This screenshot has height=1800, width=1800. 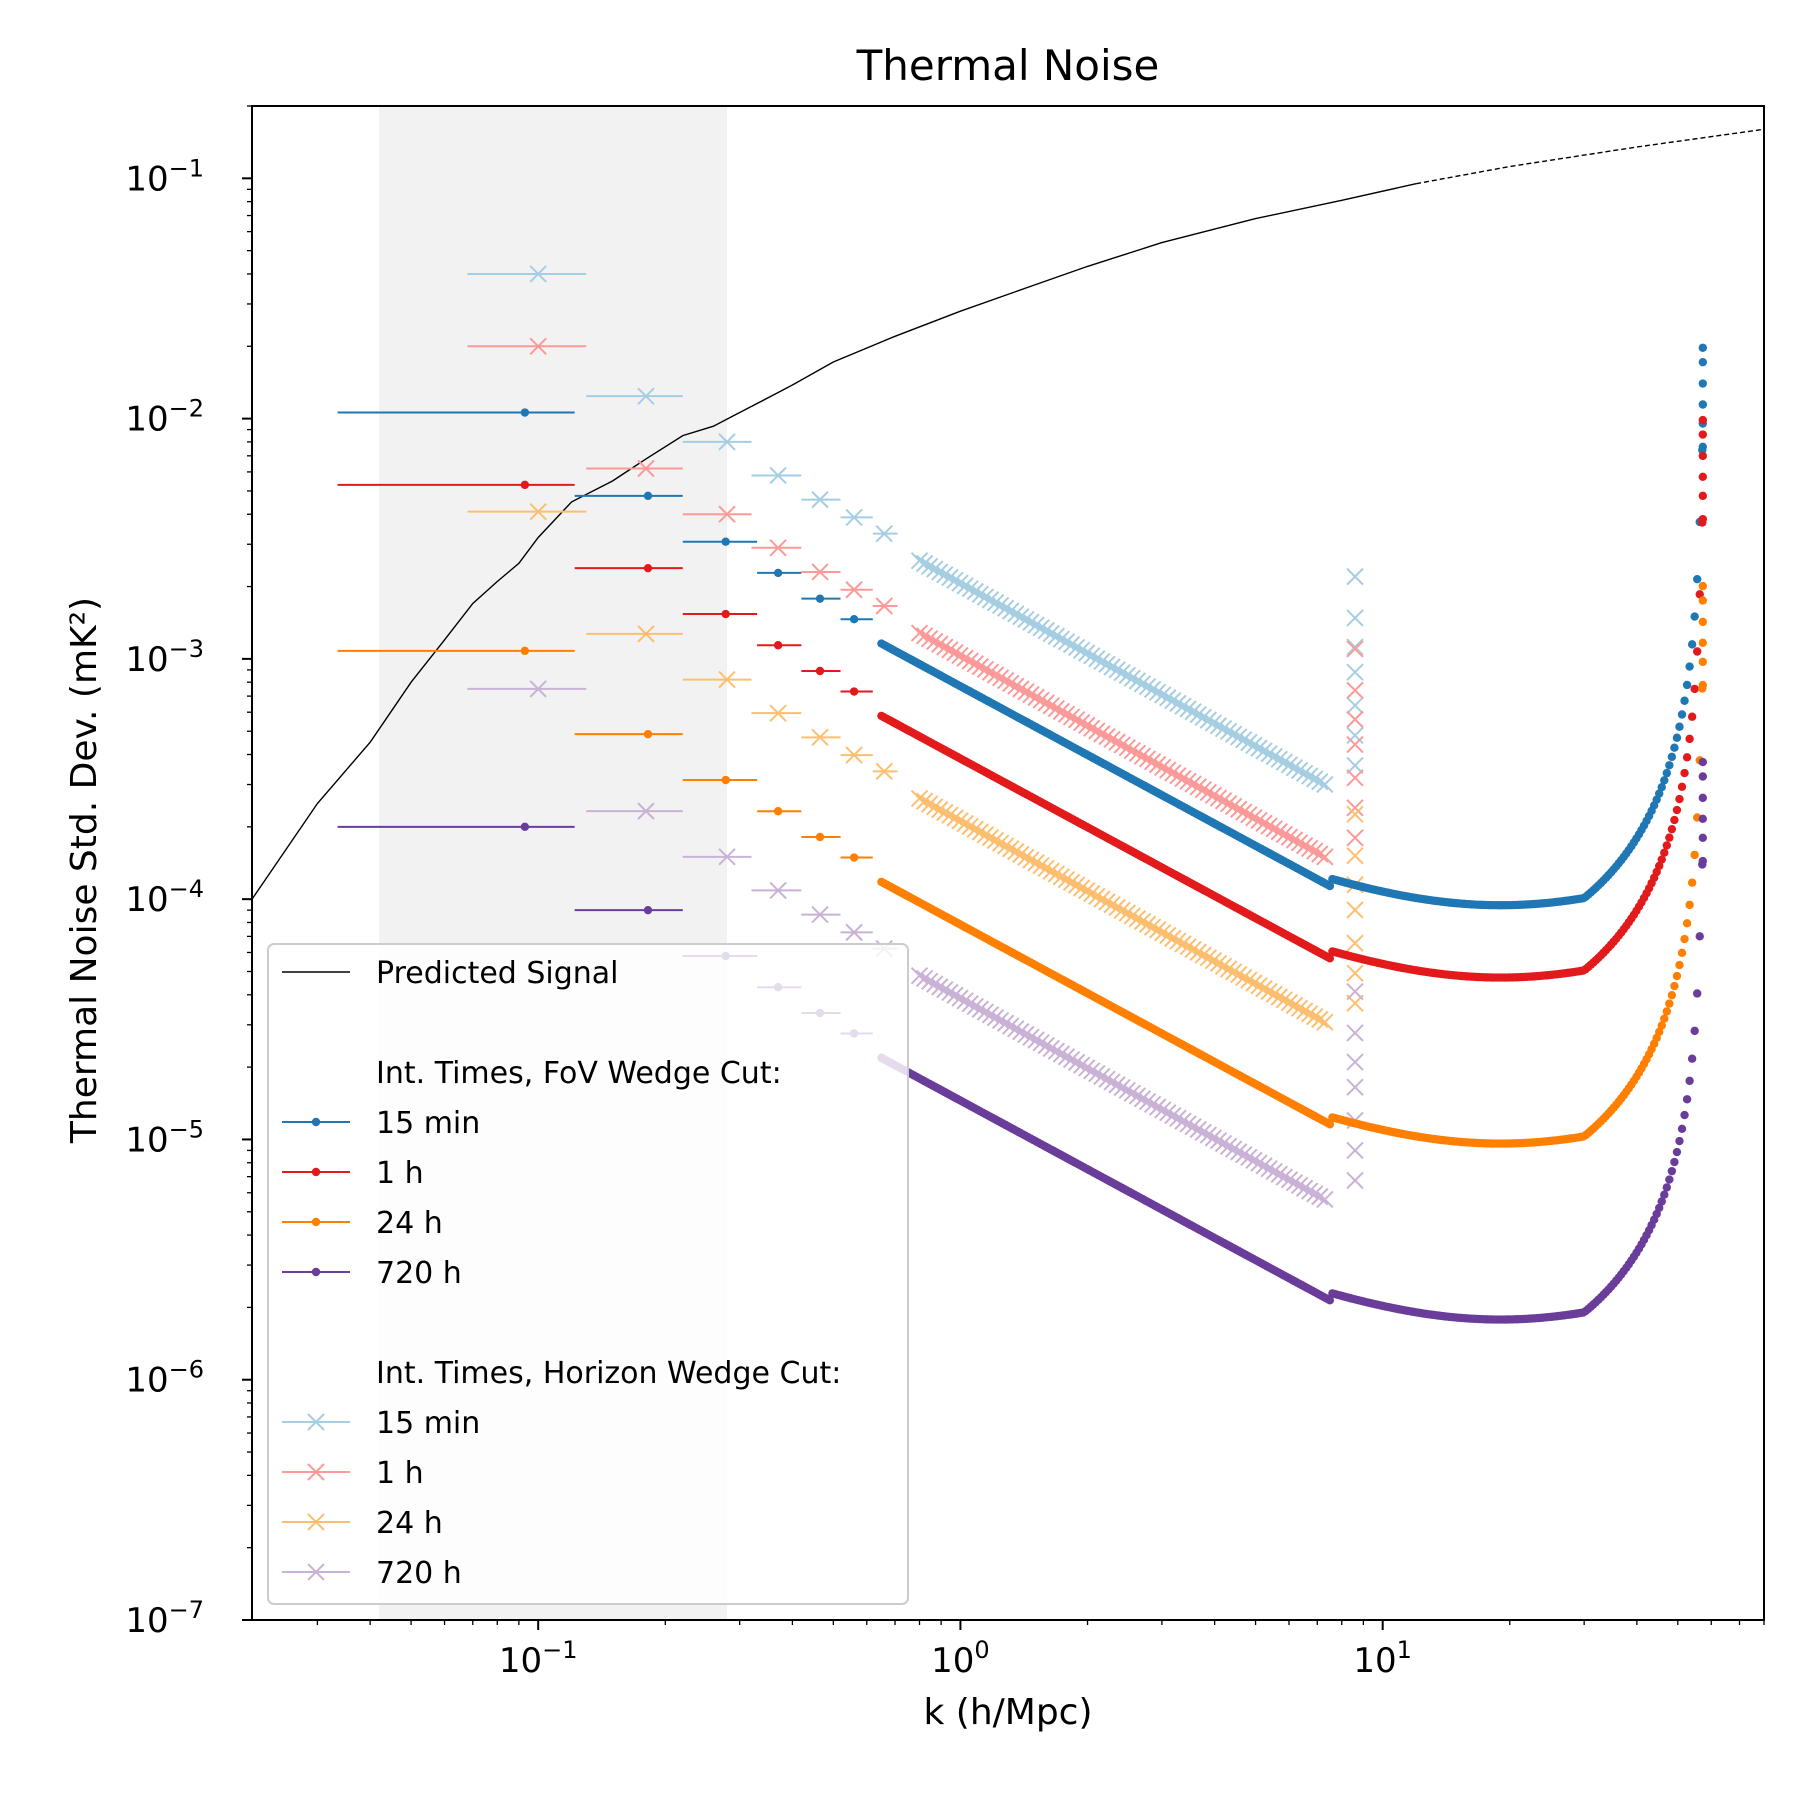 What do you see at coordinates (316, 1122) in the screenshot?
I see `legend-fov-marker` at bounding box center [316, 1122].